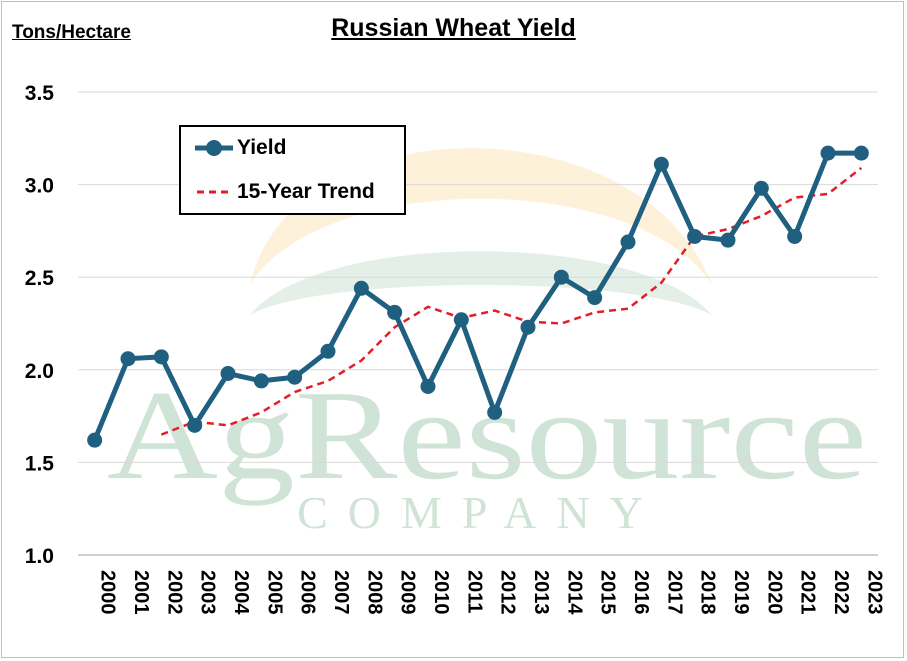 Image resolution: width=907 pixels, height=661 pixels. I want to click on x-tick-label: 2017, so click(674, 592).